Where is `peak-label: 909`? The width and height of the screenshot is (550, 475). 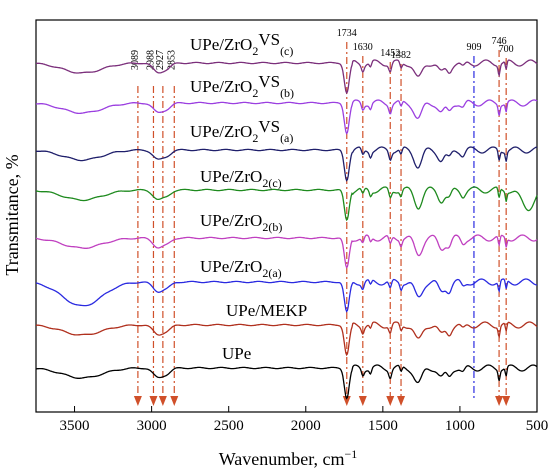
peak-label: 909 is located at coordinates (473, 47).